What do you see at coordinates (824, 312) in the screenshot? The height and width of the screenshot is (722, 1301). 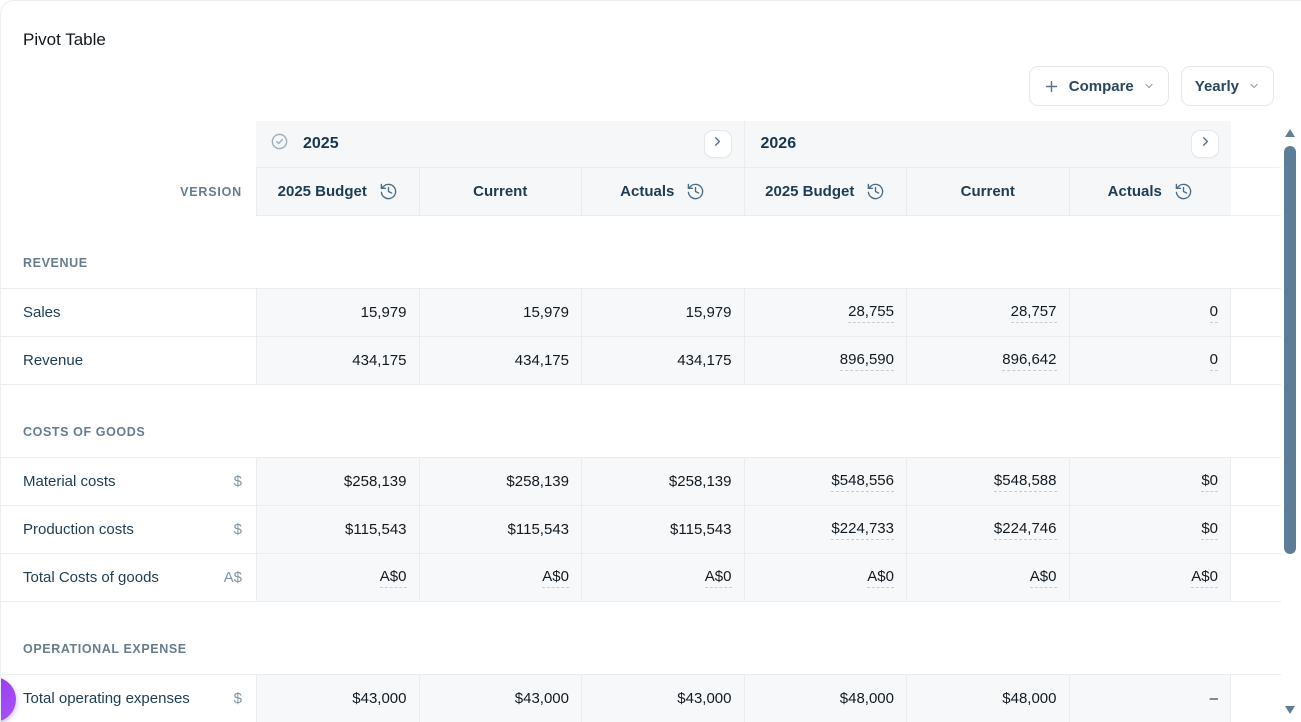 I see `cell: 28,755` at bounding box center [824, 312].